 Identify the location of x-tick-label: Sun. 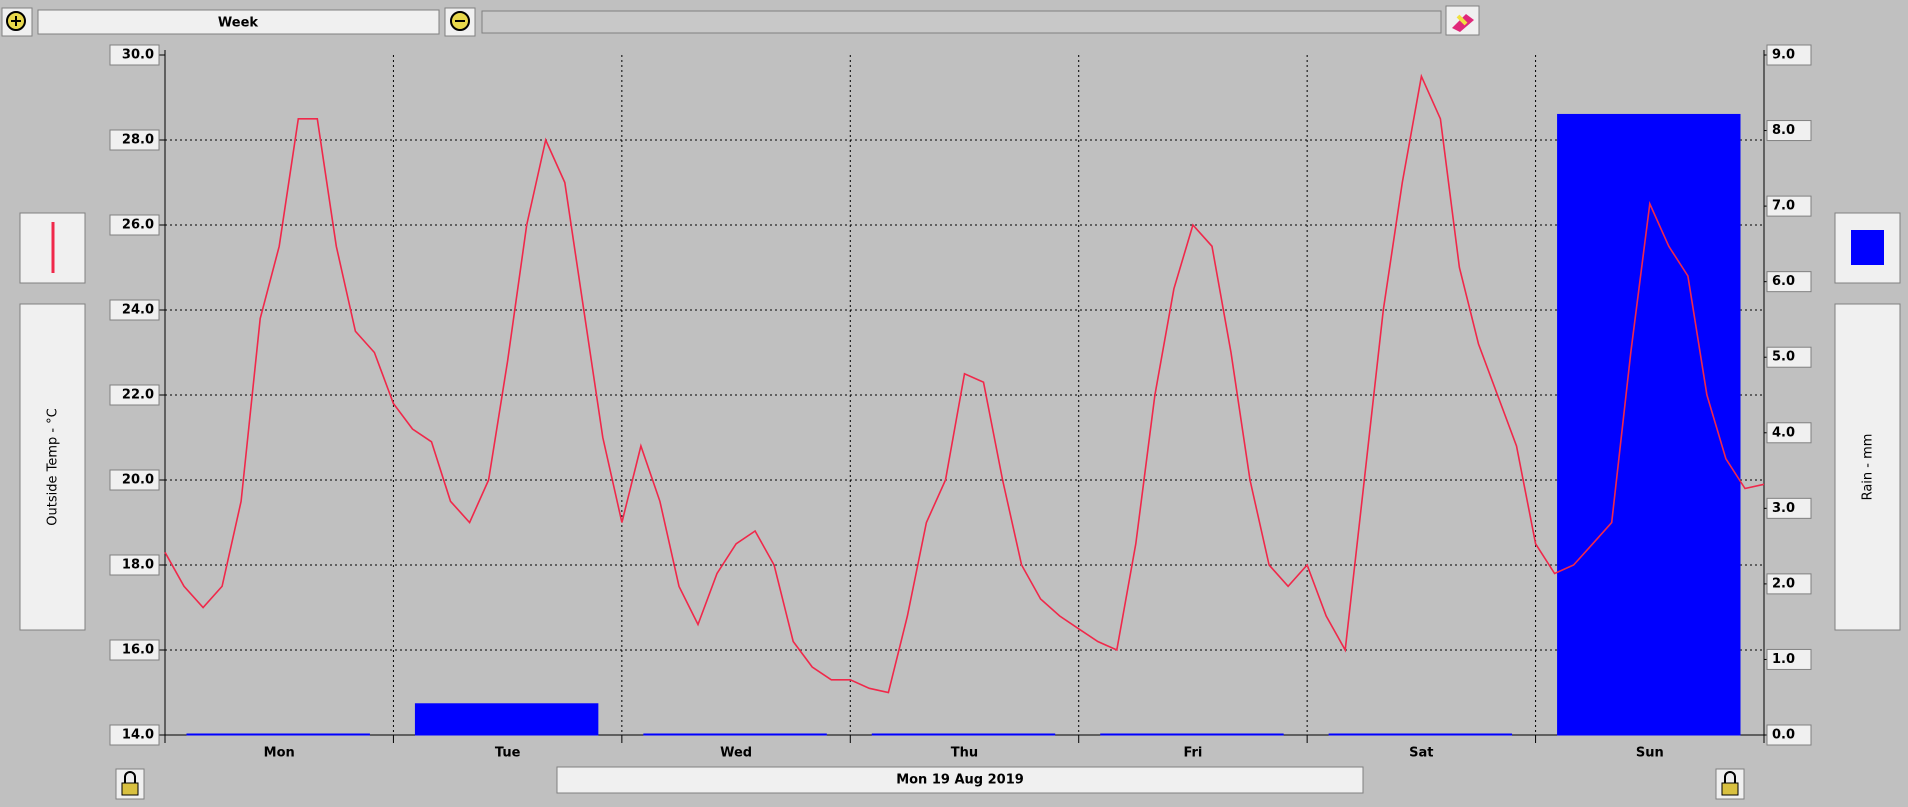
(1650, 753).